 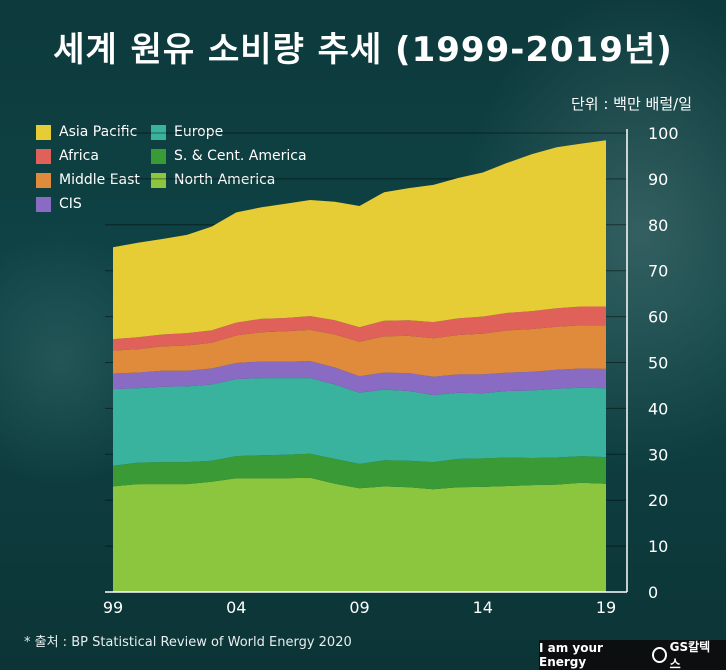 What do you see at coordinates (606, 607) in the screenshot?
I see `x-tick-label-19: 19` at bounding box center [606, 607].